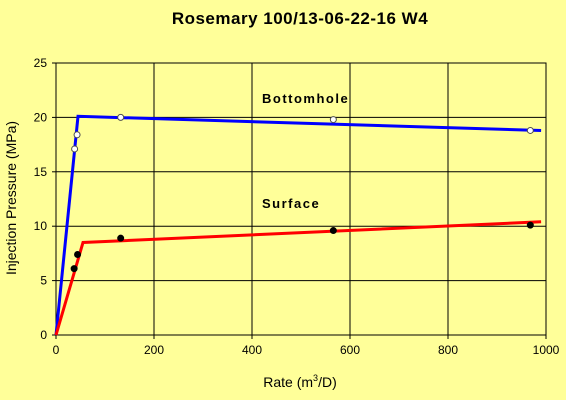  I want to click on y-tick-label: 20, so click(41, 117).